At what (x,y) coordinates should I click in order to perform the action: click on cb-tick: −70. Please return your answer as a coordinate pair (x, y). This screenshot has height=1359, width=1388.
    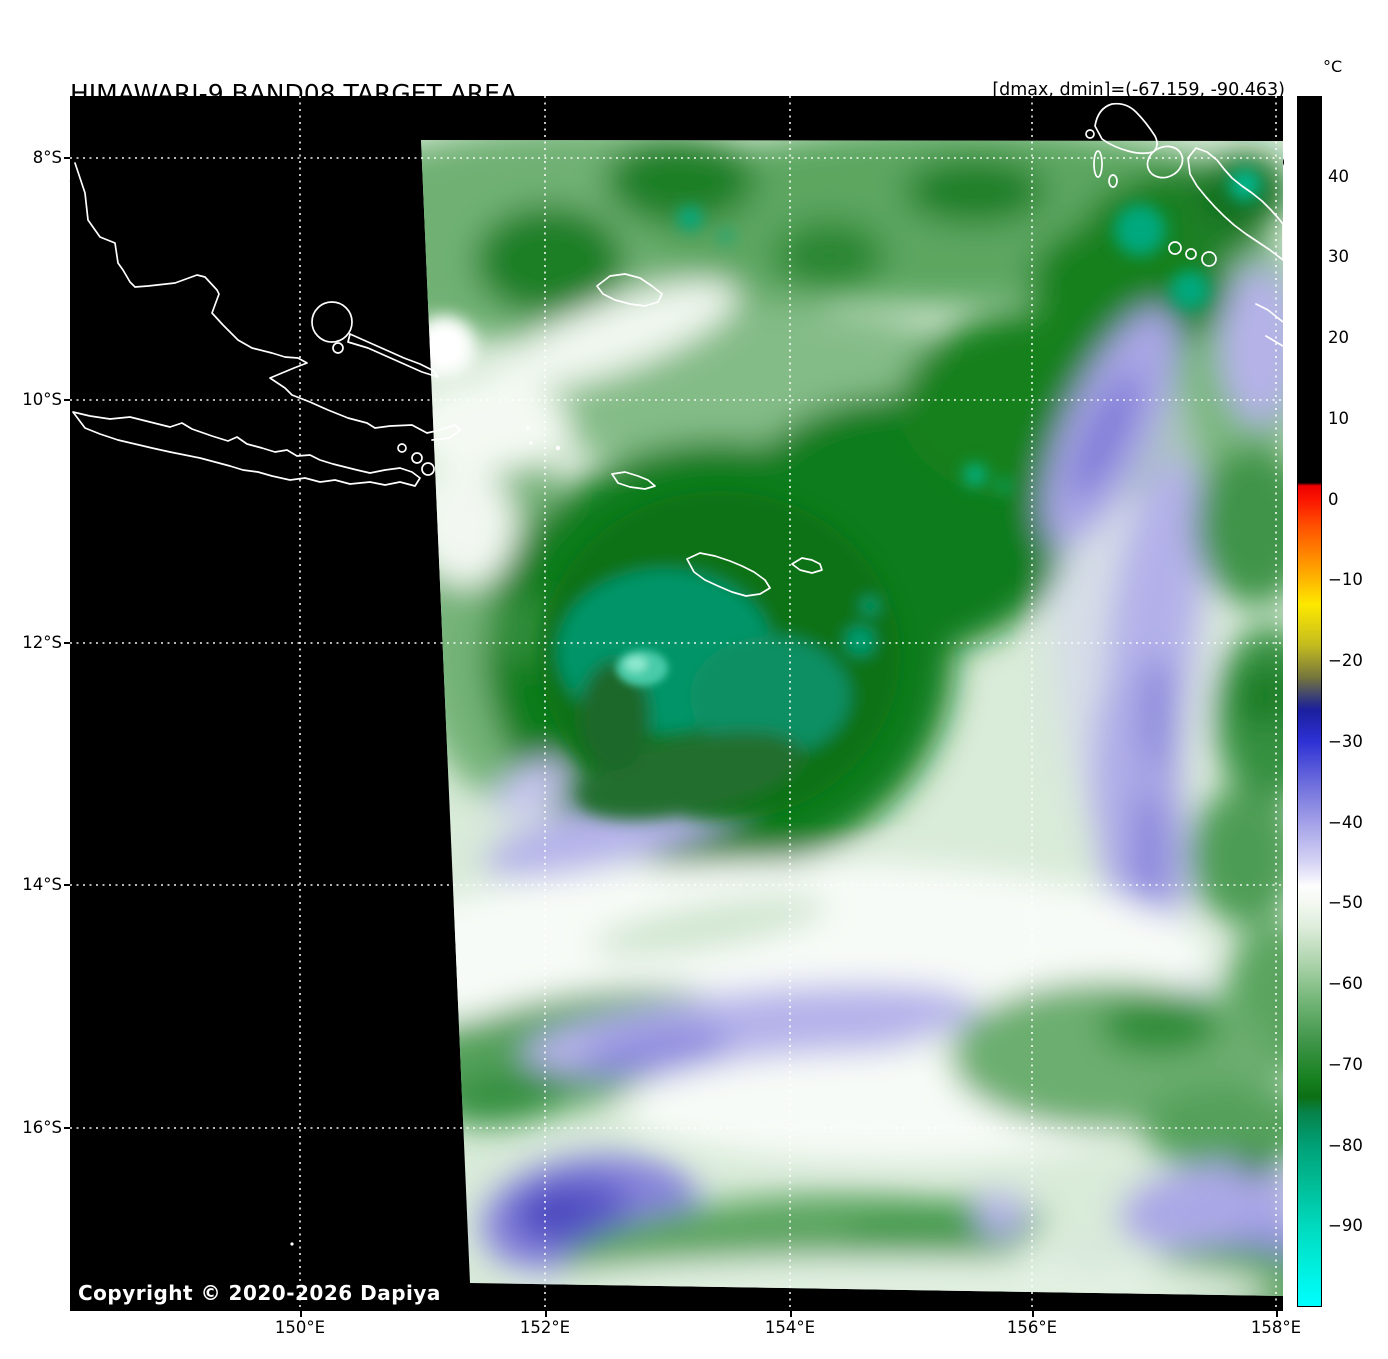
    Looking at the image, I should click on (1345, 1064).